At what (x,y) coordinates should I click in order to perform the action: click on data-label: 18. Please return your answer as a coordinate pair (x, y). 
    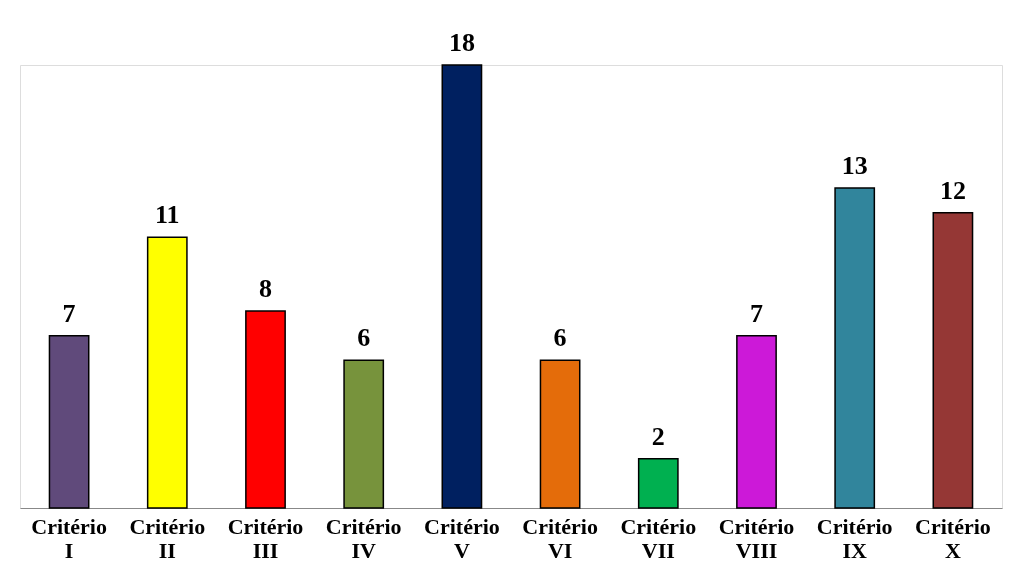
    Looking at the image, I should click on (461, 42).